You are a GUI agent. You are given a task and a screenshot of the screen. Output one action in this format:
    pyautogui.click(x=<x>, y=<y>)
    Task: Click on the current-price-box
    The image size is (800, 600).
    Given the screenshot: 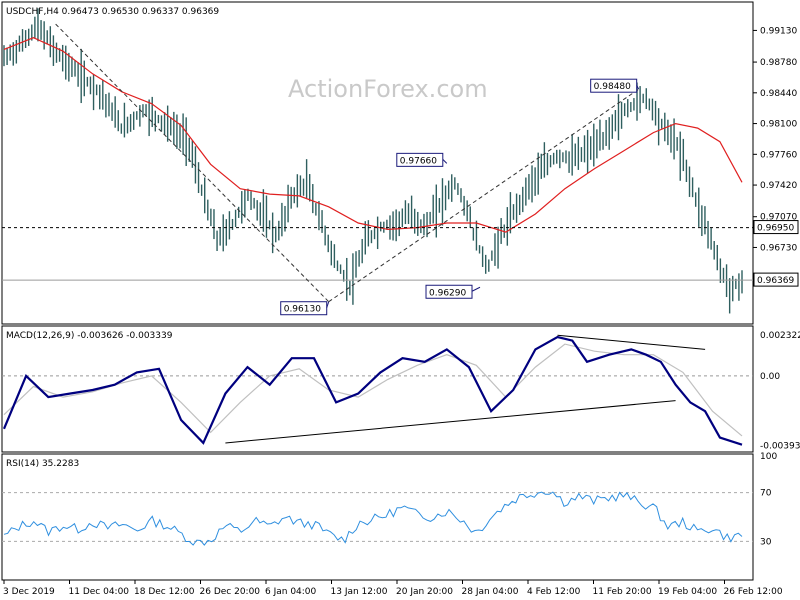 What is the action you would take?
    pyautogui.click(x=776, y=279)
    